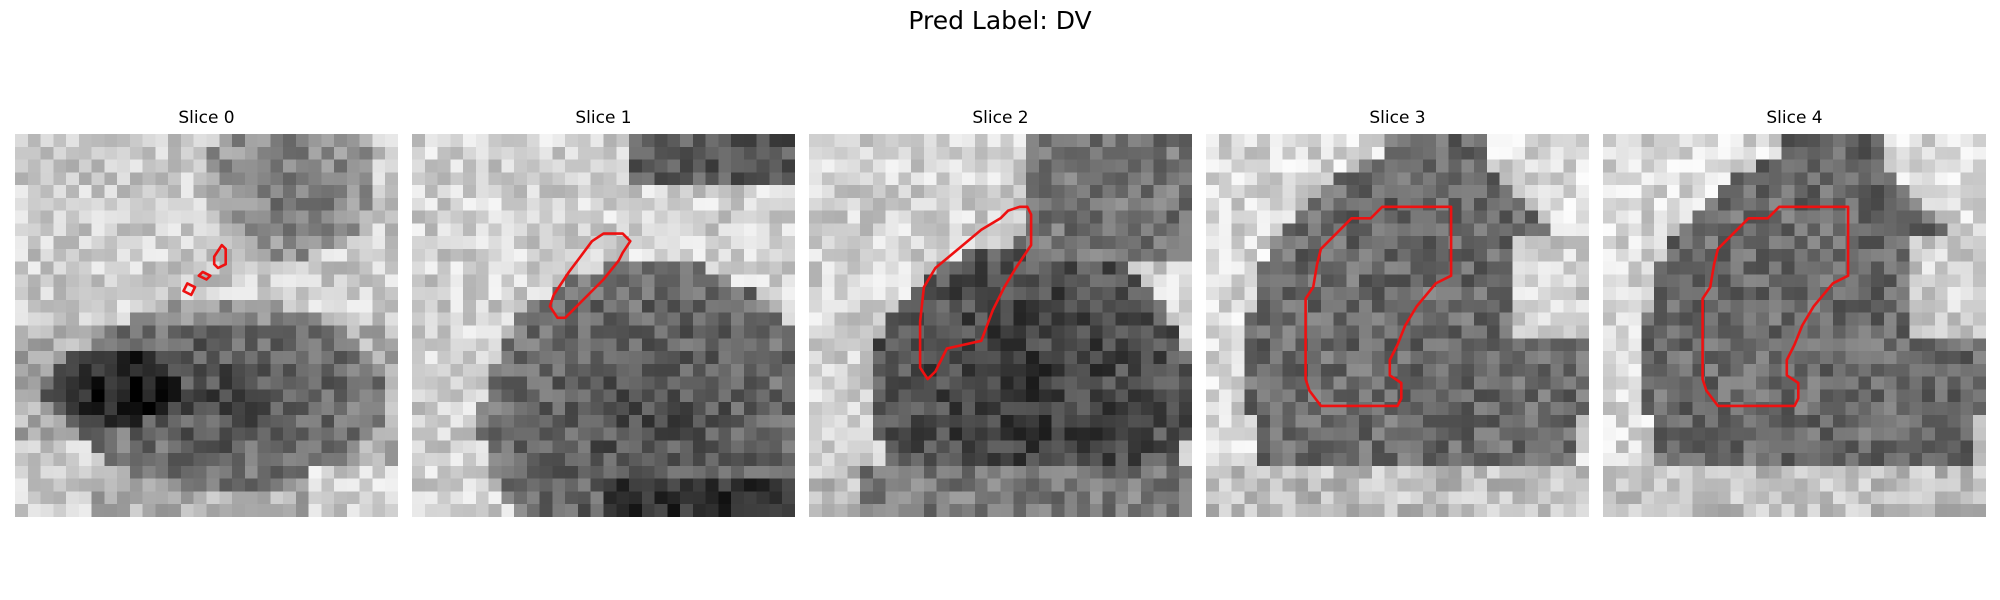 This screenshot has width=2000, height=600. I want to click on panel-title-slice-1: Slice 1, so click(603, 118).